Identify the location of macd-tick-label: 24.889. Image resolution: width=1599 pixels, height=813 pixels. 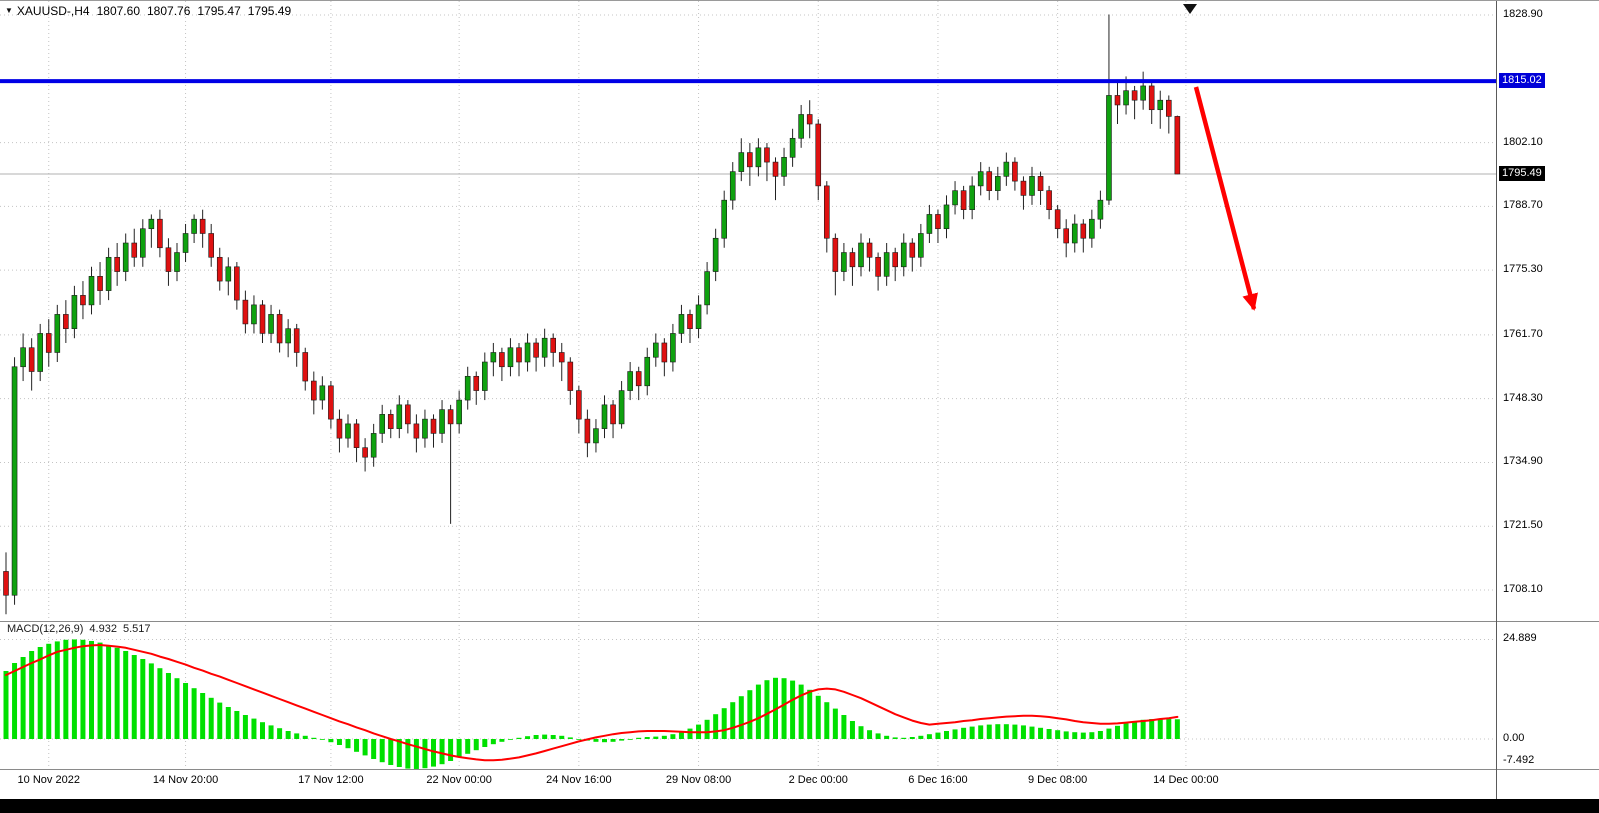
(1520, 638).